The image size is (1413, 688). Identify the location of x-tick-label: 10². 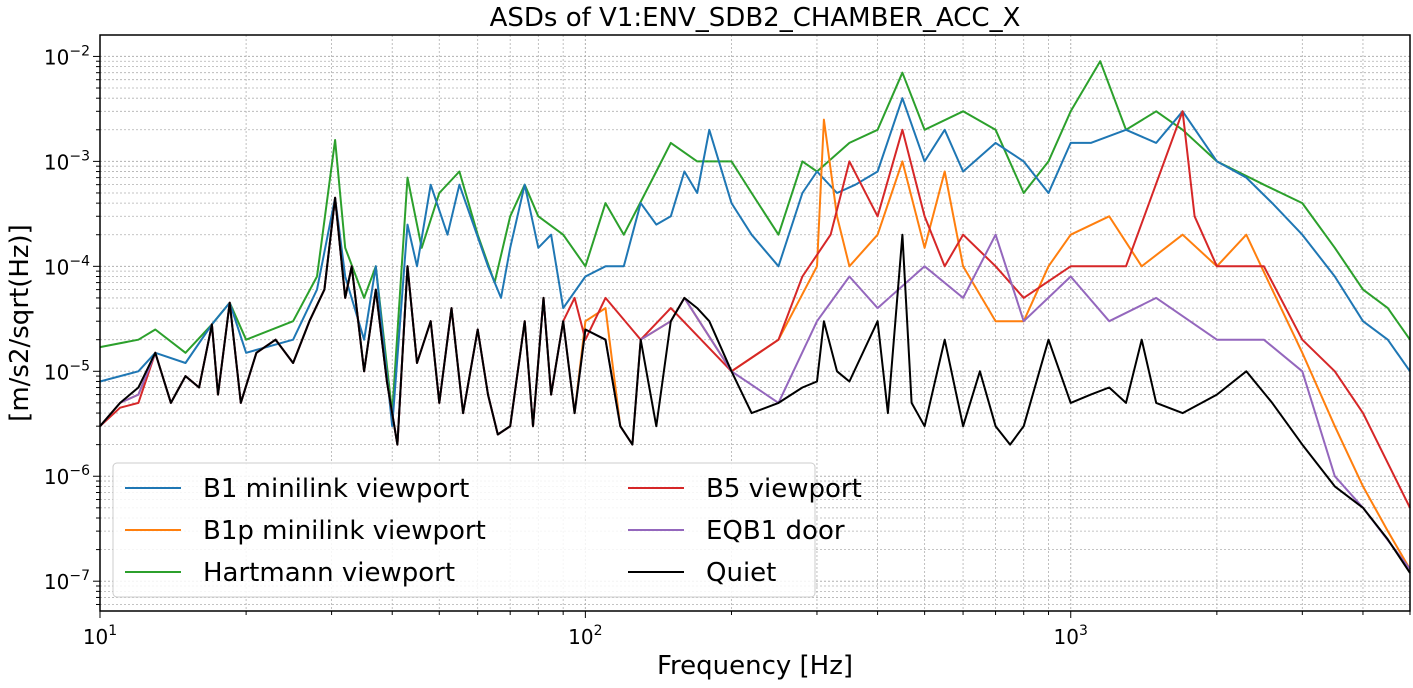
(585, 636).